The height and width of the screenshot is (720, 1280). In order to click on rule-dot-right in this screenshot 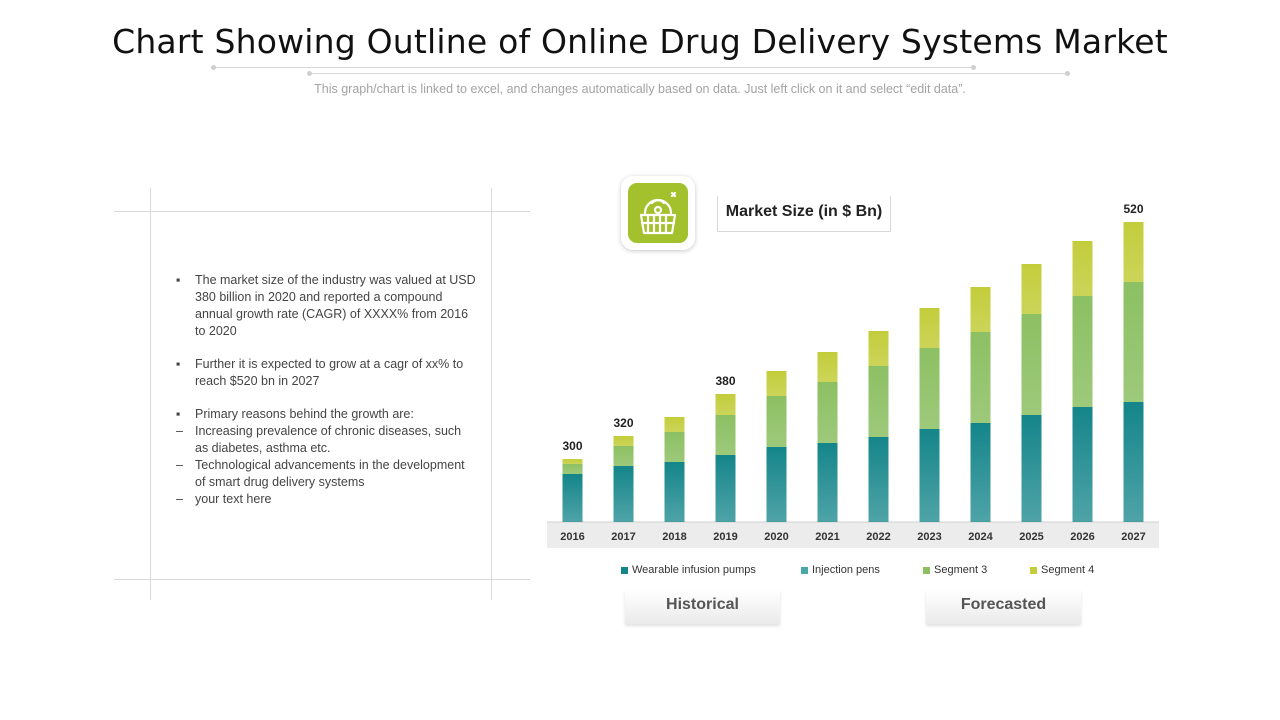, I will do `click(1067, 73)`.